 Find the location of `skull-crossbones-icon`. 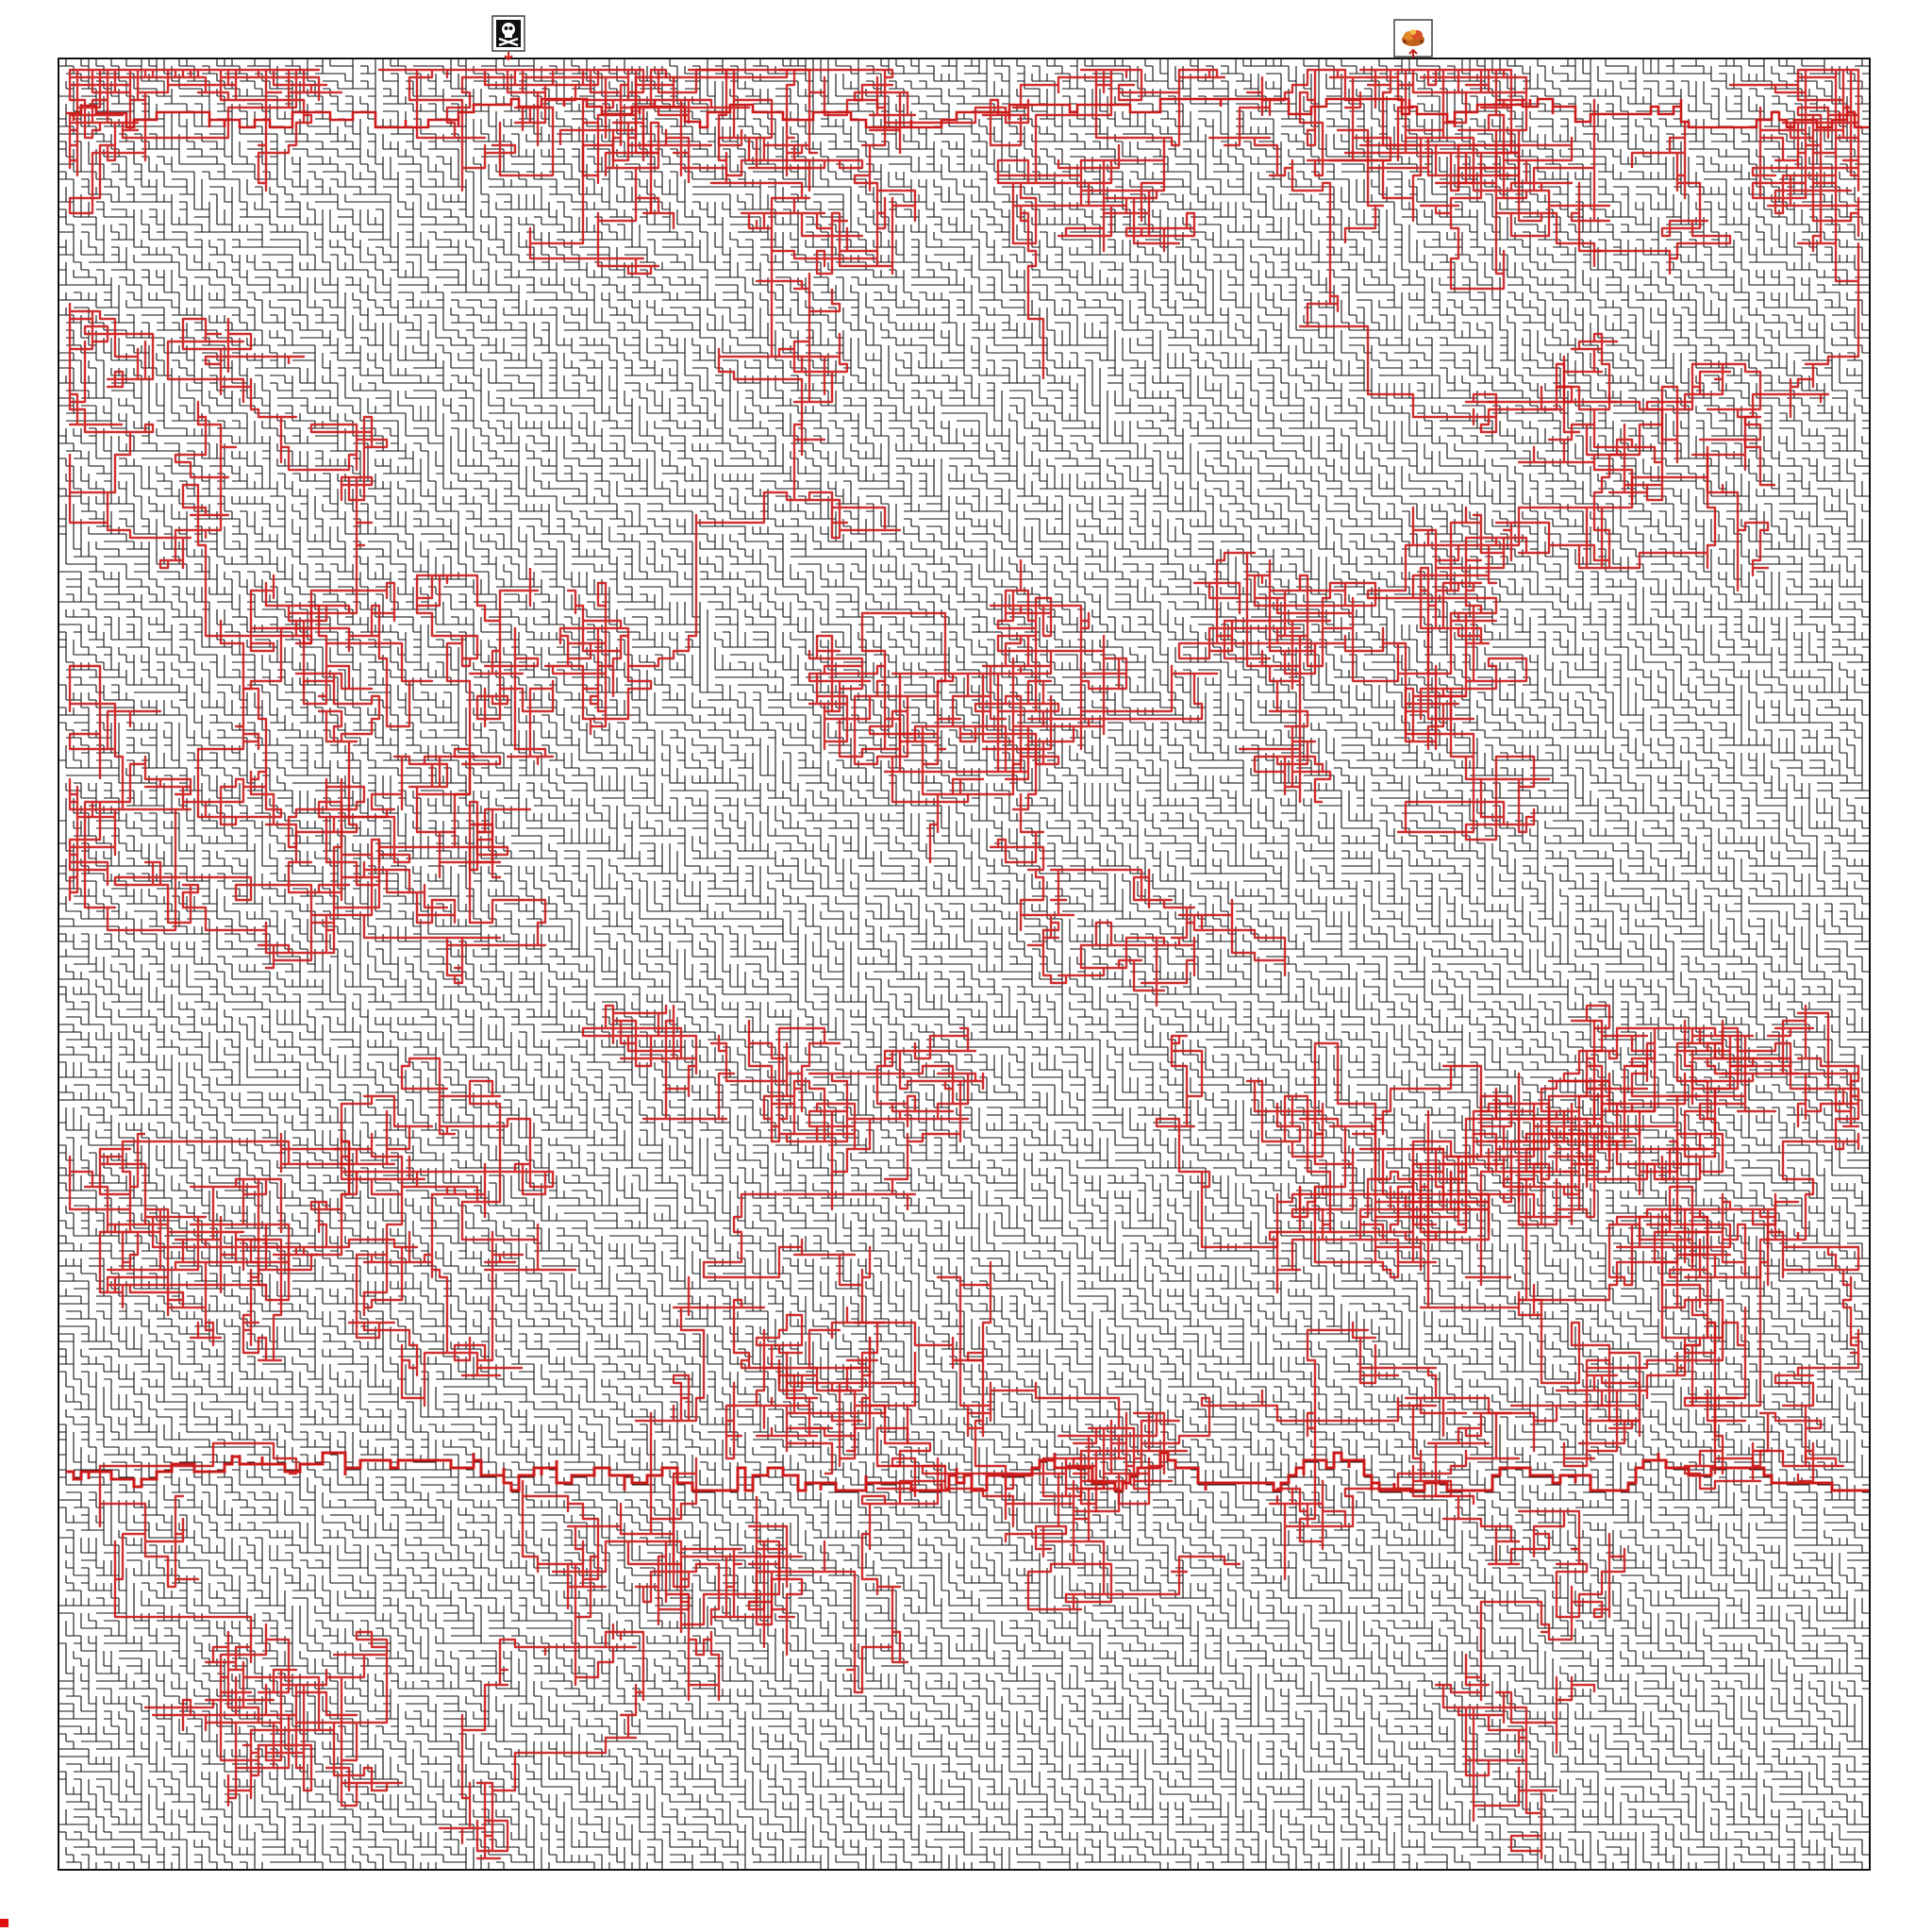

skull-crossbones-icon is located at coordinates (508, 34).